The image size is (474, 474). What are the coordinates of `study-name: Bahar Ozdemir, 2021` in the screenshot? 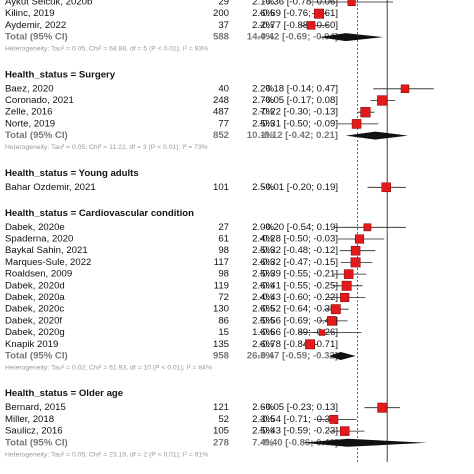 It's located at (50, 187).